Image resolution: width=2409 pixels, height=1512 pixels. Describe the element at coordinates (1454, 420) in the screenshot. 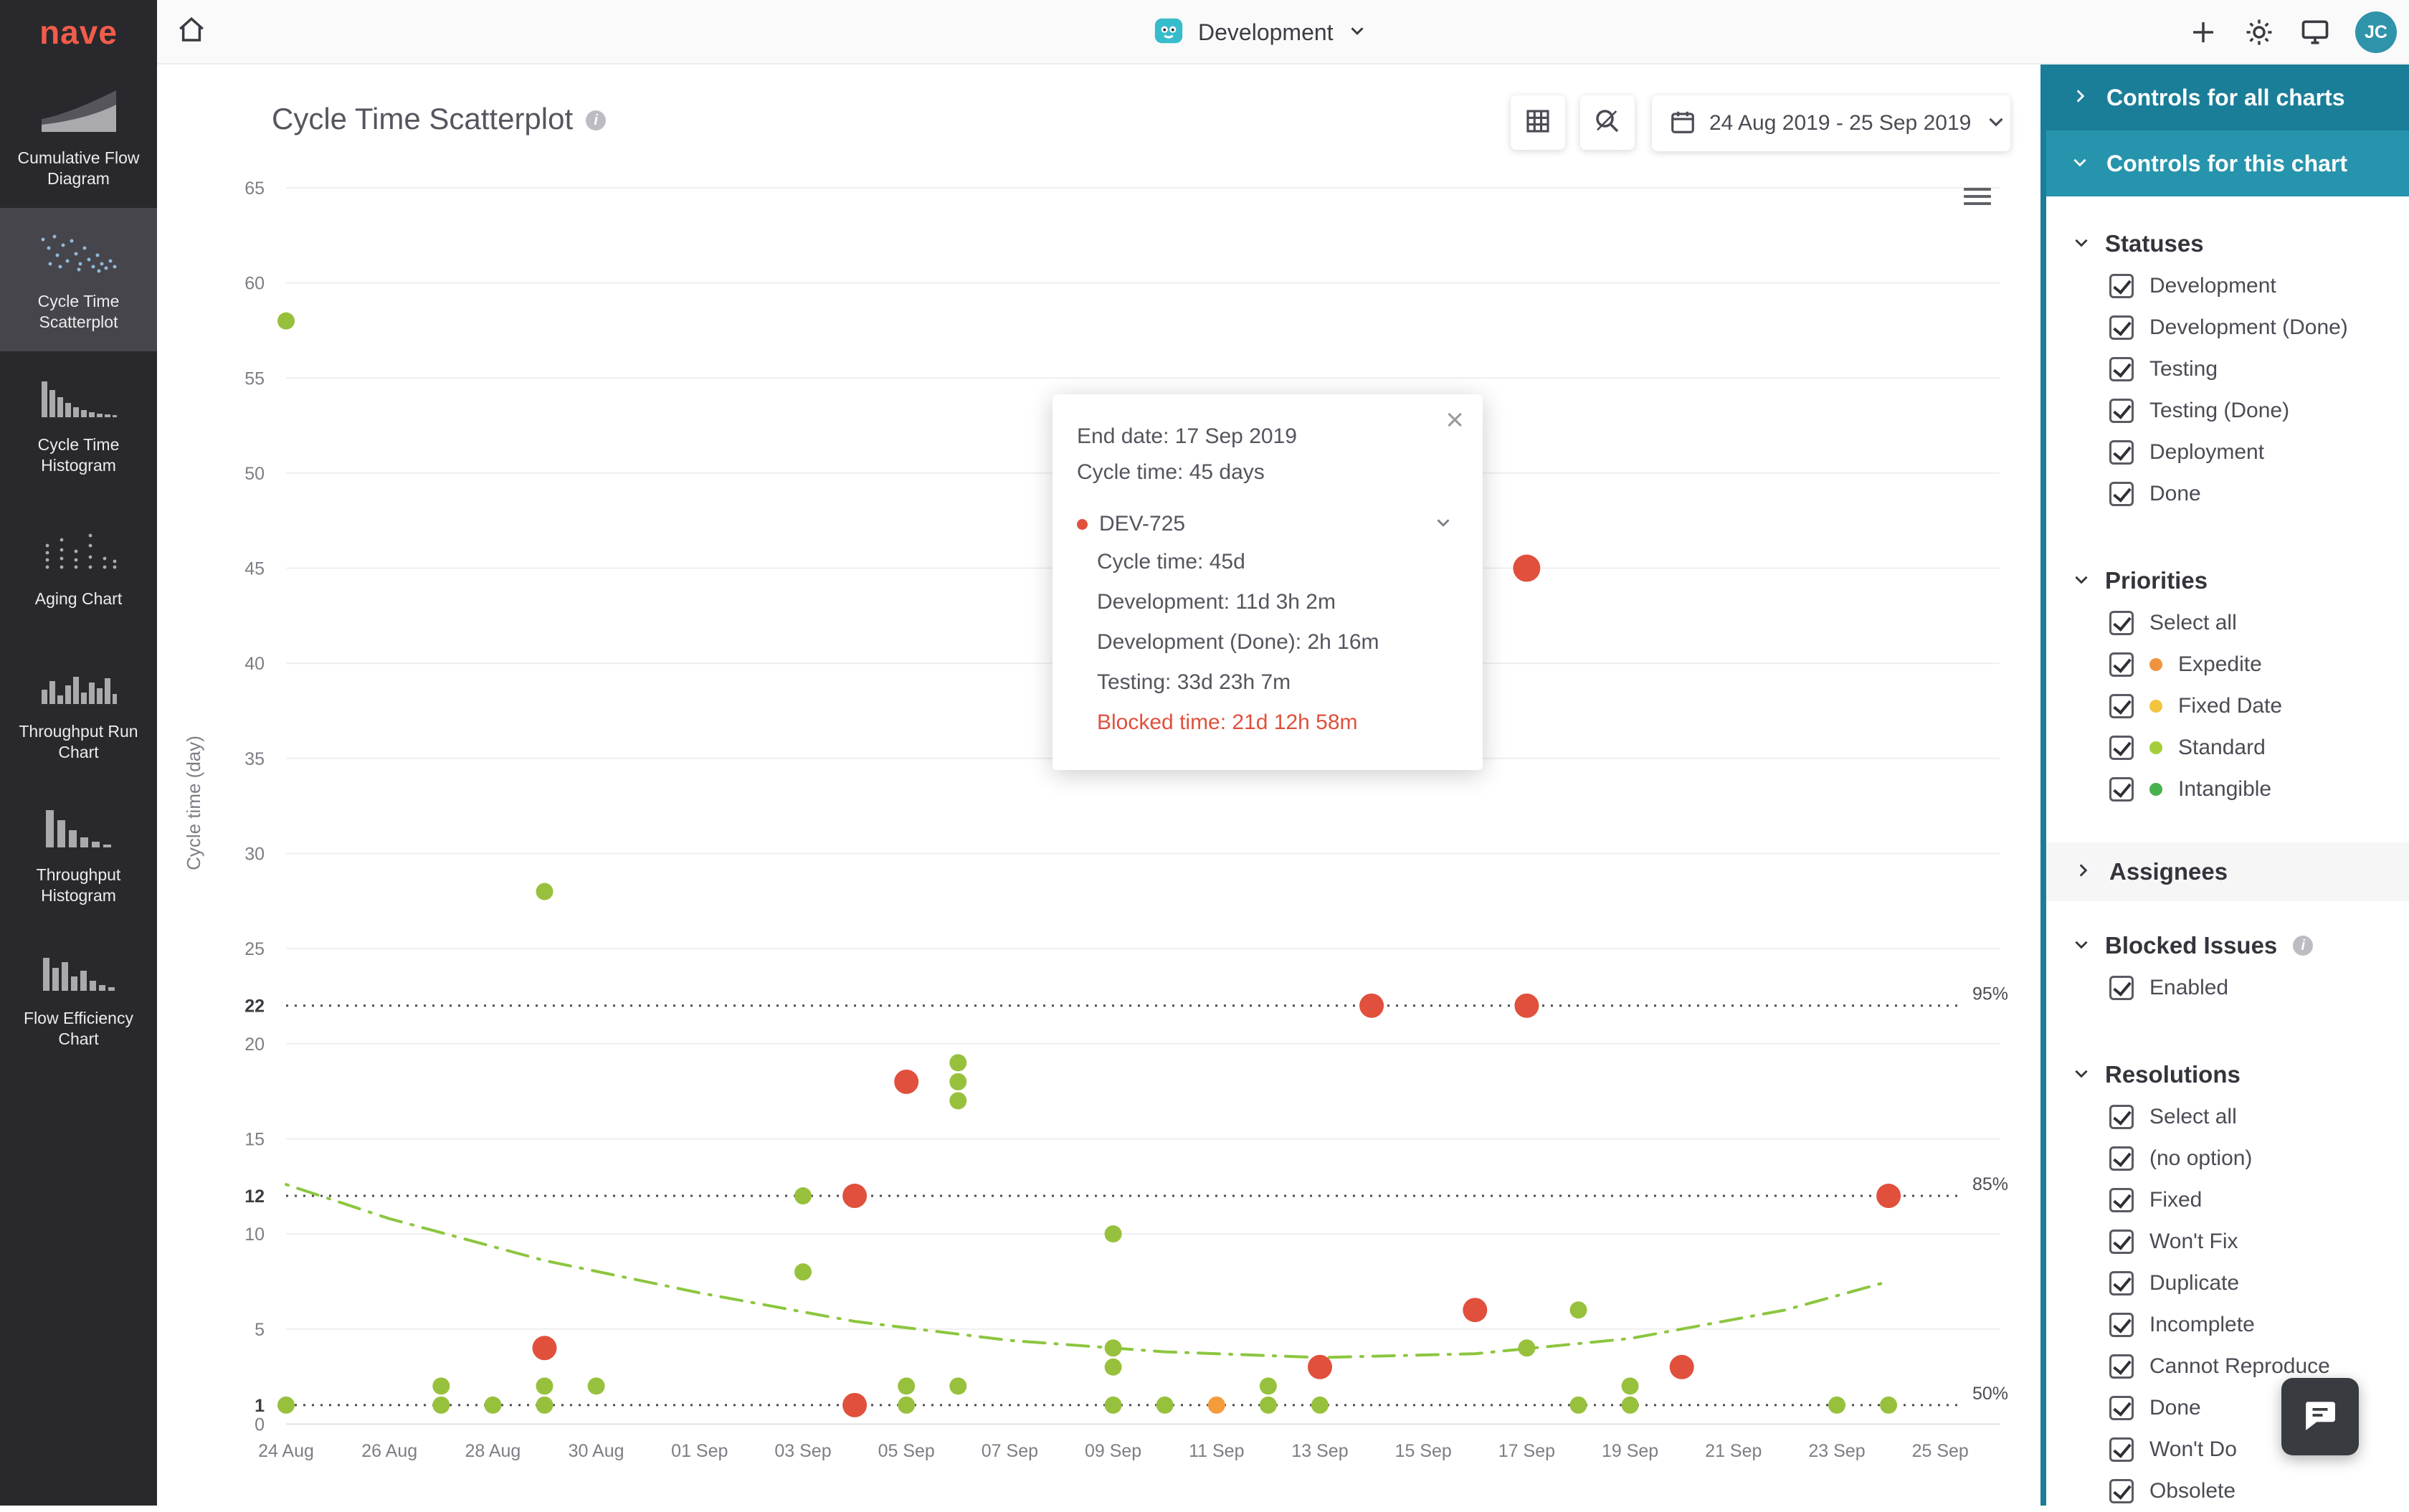

I see `tooltip-close-button: ×` at that location.